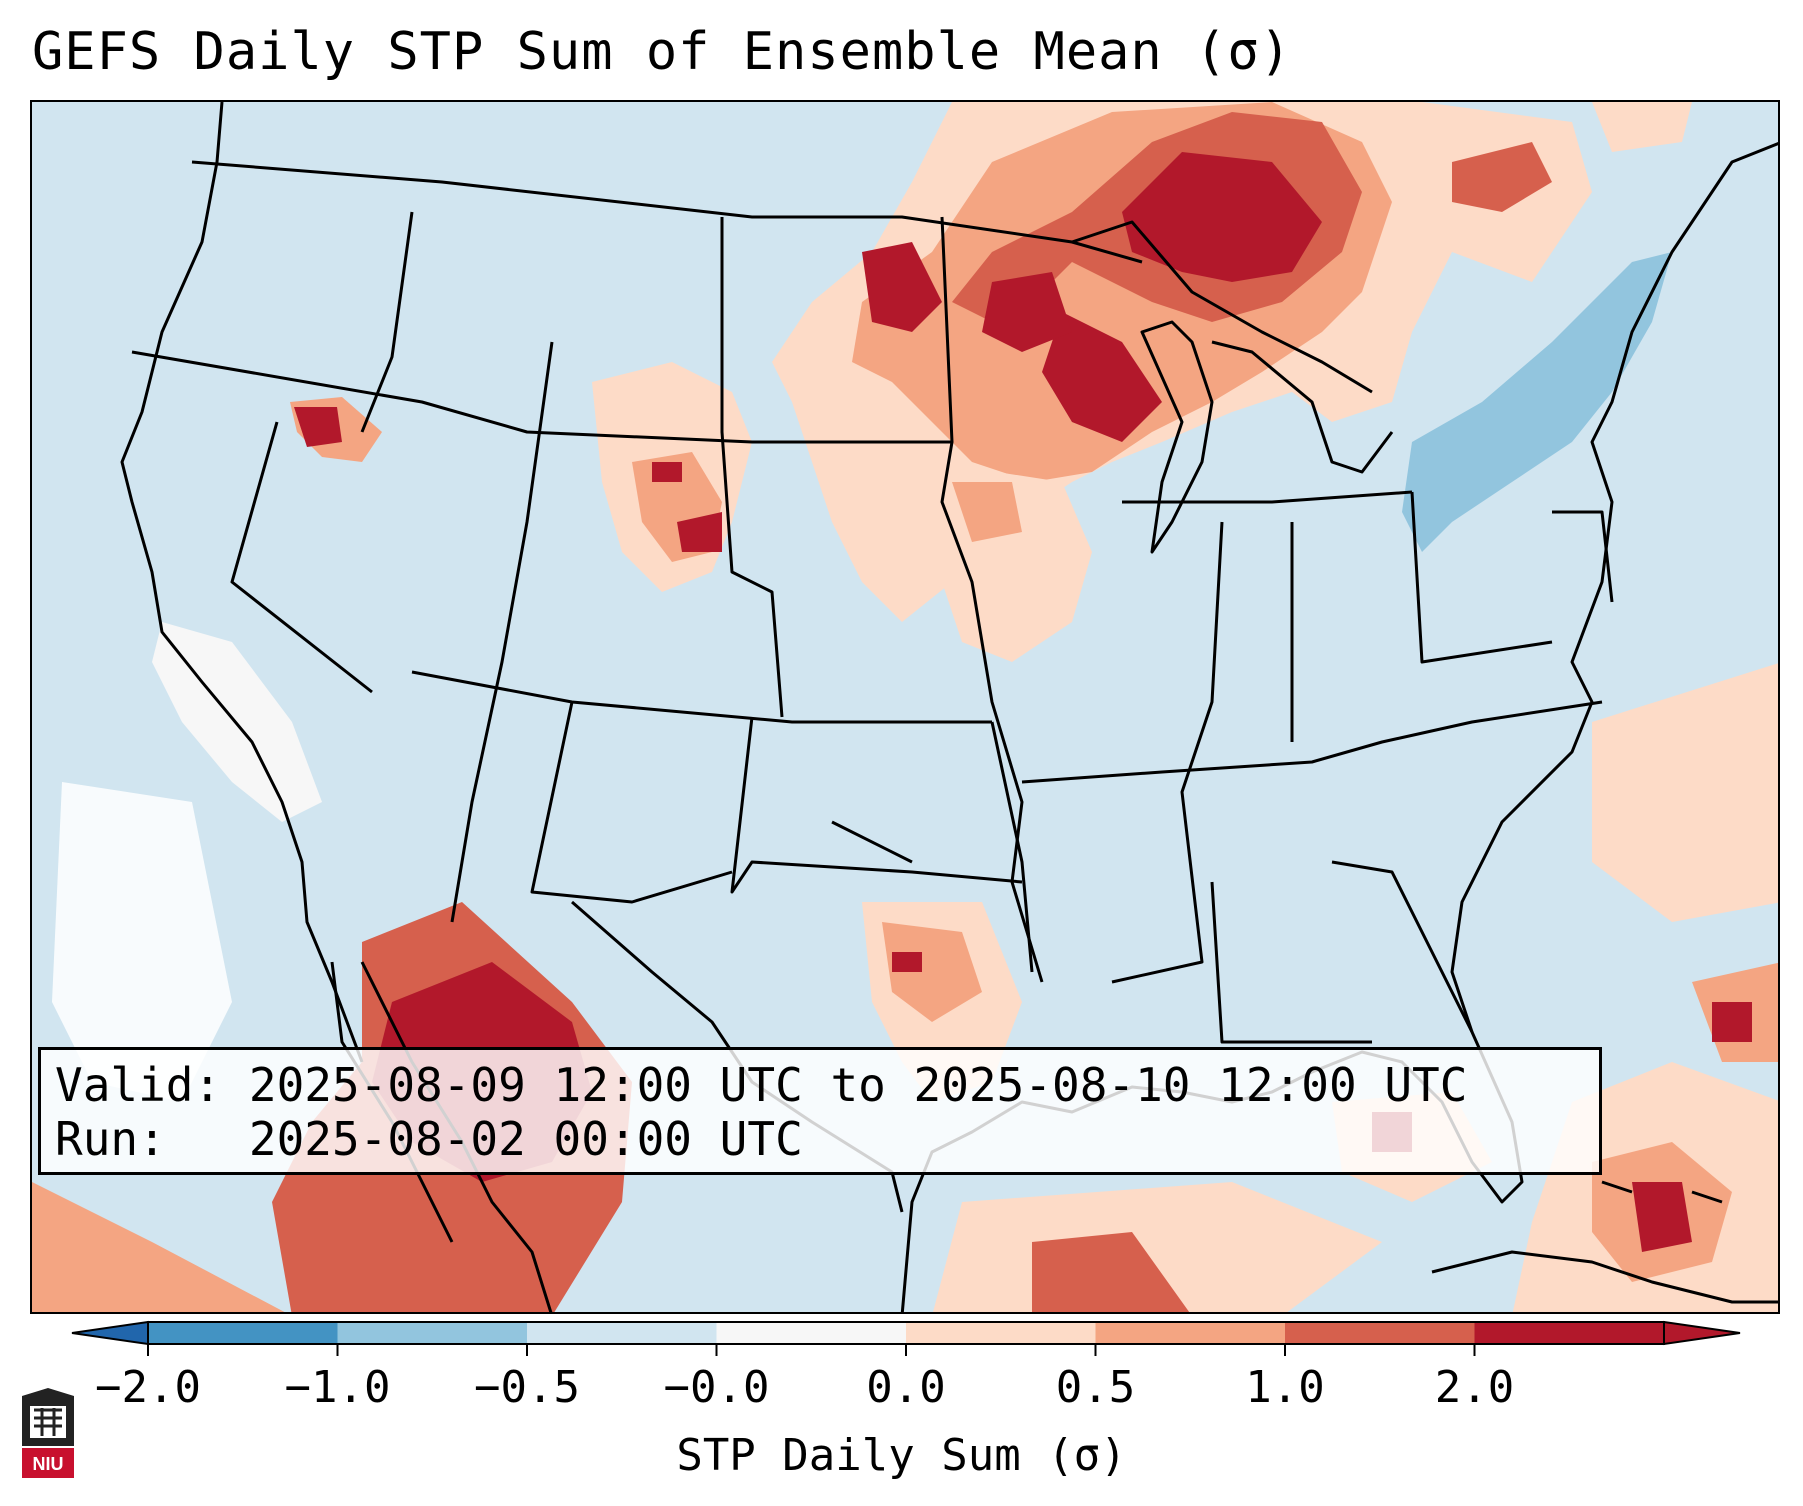  Describe the element at coordinates (1285, 1387) in the screenshot. I see `colorbar-tick-label: 1.0` at that location.